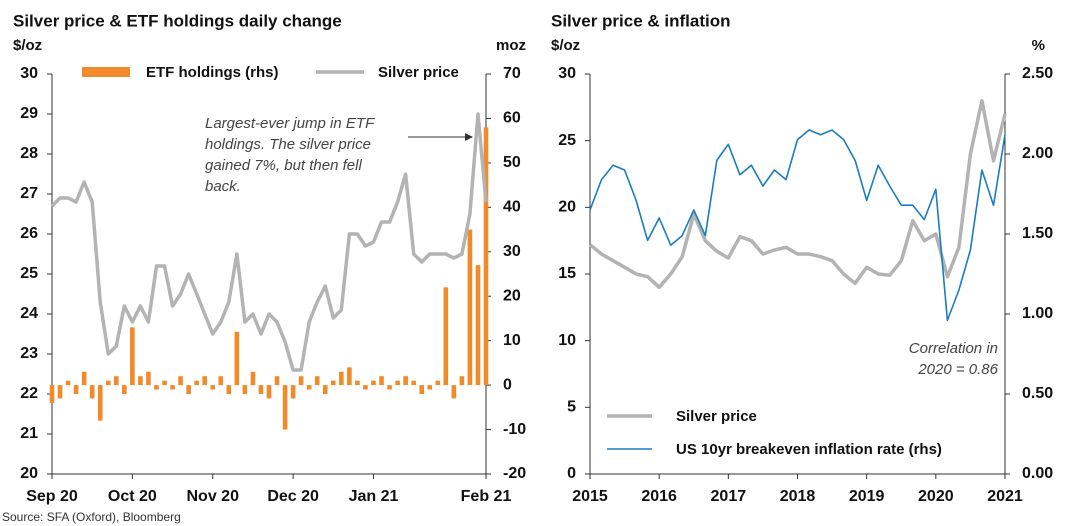 The height and width of the screenshot is (526, 1067). What do you see at coordinates (290, 123) in the screenshot?
I see `annotation: Largest-ever jump in ETF` at bounding box center [290, 123].